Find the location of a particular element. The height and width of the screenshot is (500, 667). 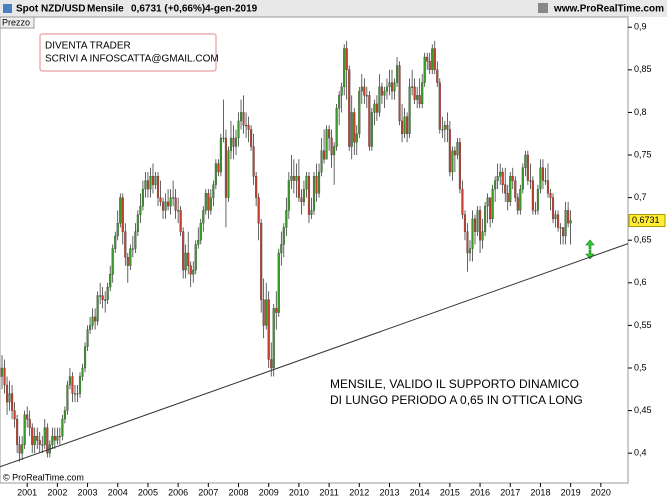

y-tick-label: 0,85 is located at coordinates (643, 69).